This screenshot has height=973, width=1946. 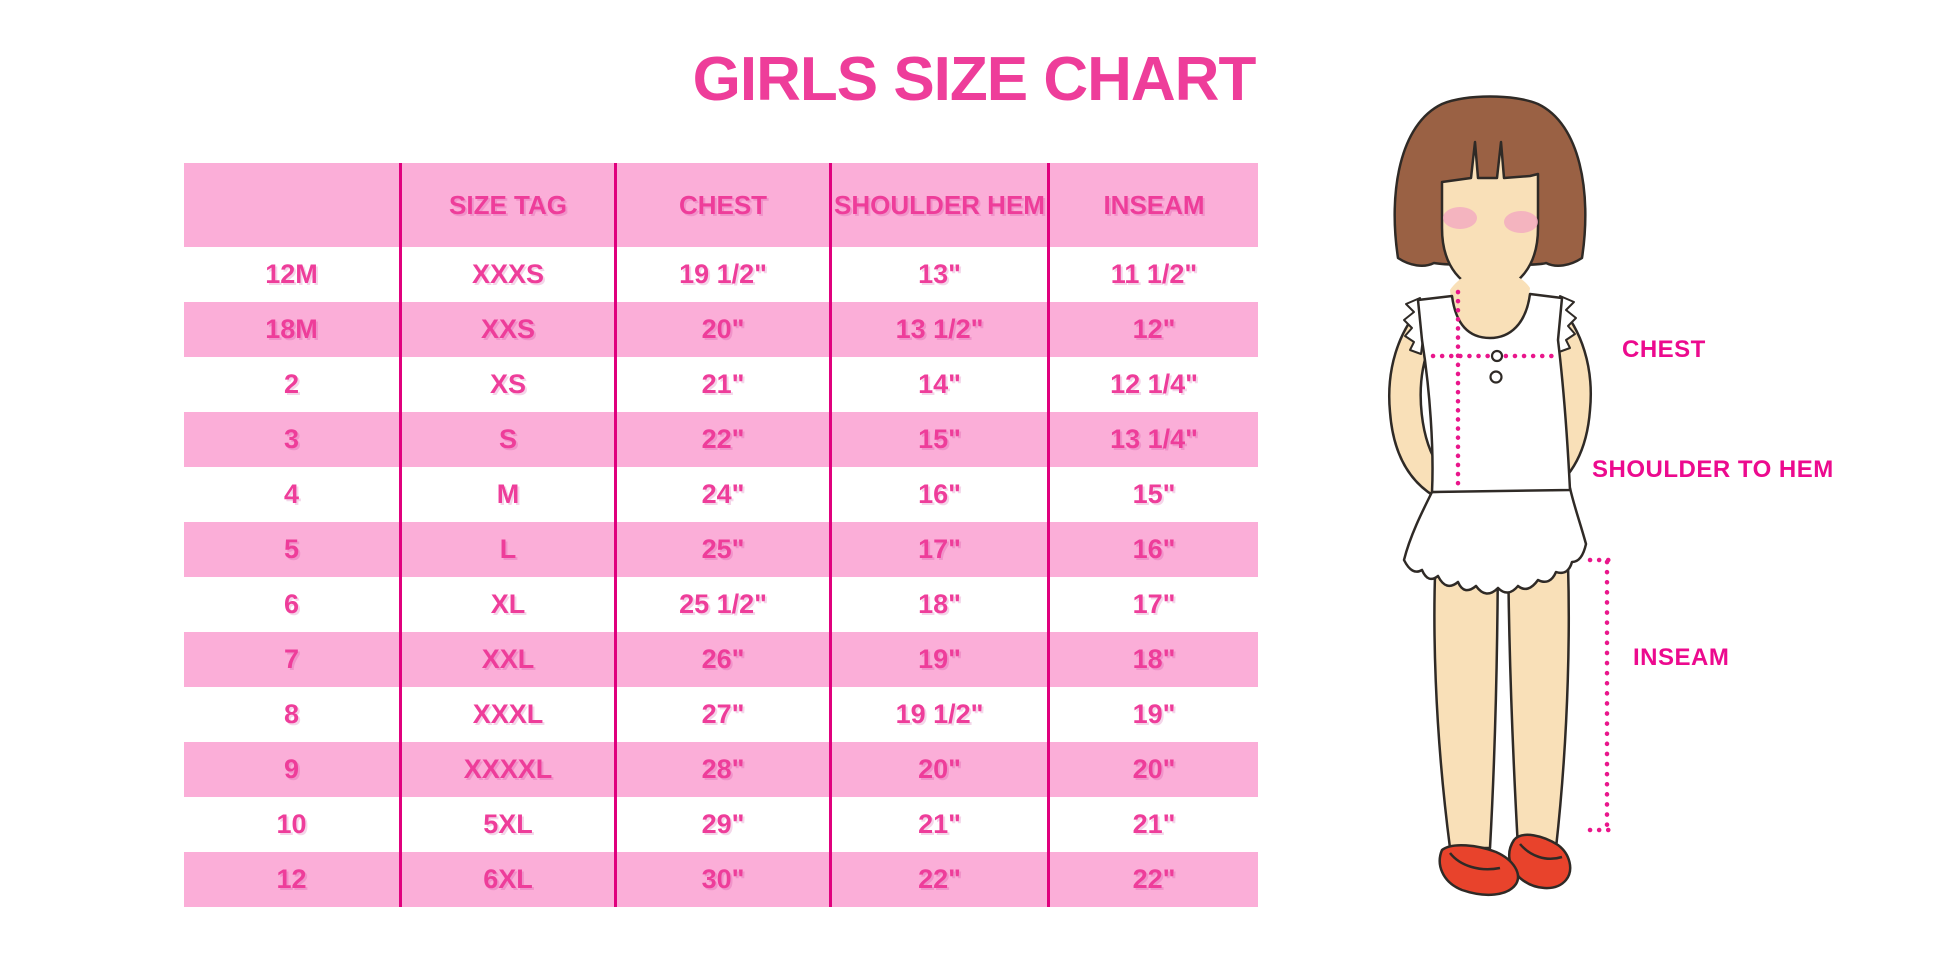 I want to click on leg-left, so click(x=1466, y=684).